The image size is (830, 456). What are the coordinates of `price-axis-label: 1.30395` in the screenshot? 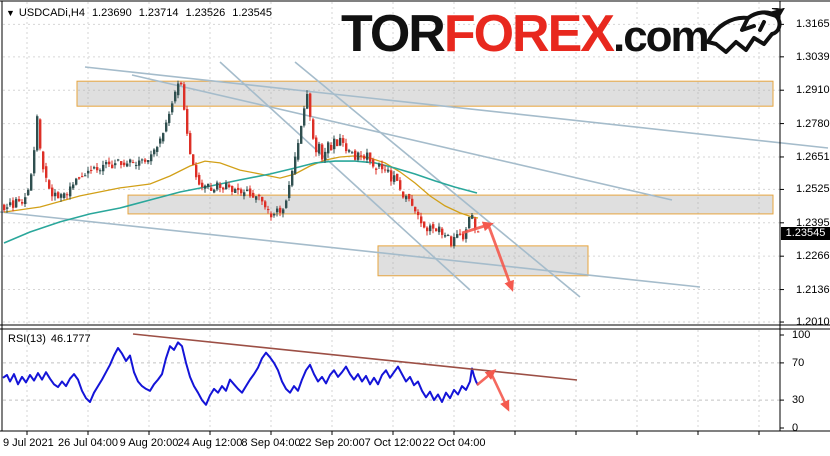 It's located at (813, 56).